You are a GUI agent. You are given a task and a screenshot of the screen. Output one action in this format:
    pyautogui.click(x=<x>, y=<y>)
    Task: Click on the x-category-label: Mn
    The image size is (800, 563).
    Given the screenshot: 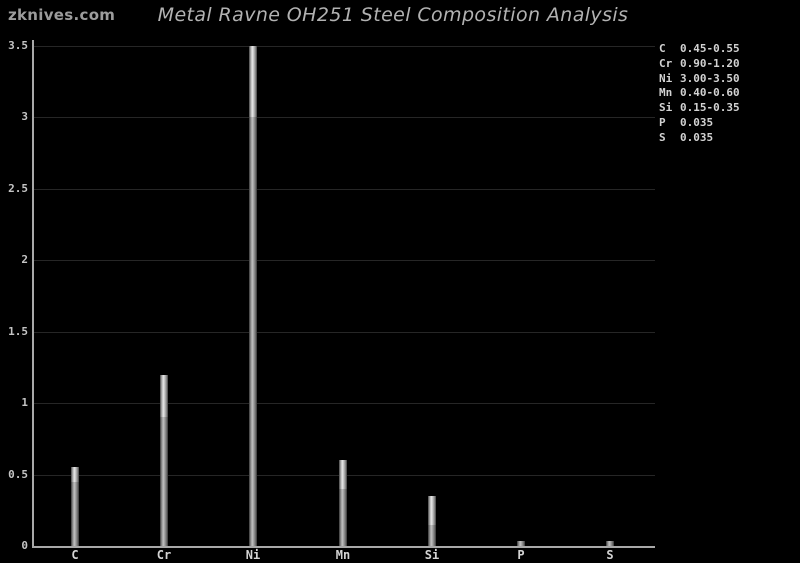 What is the action you would take?
    pyautogui.click(x=343, y=555)
    